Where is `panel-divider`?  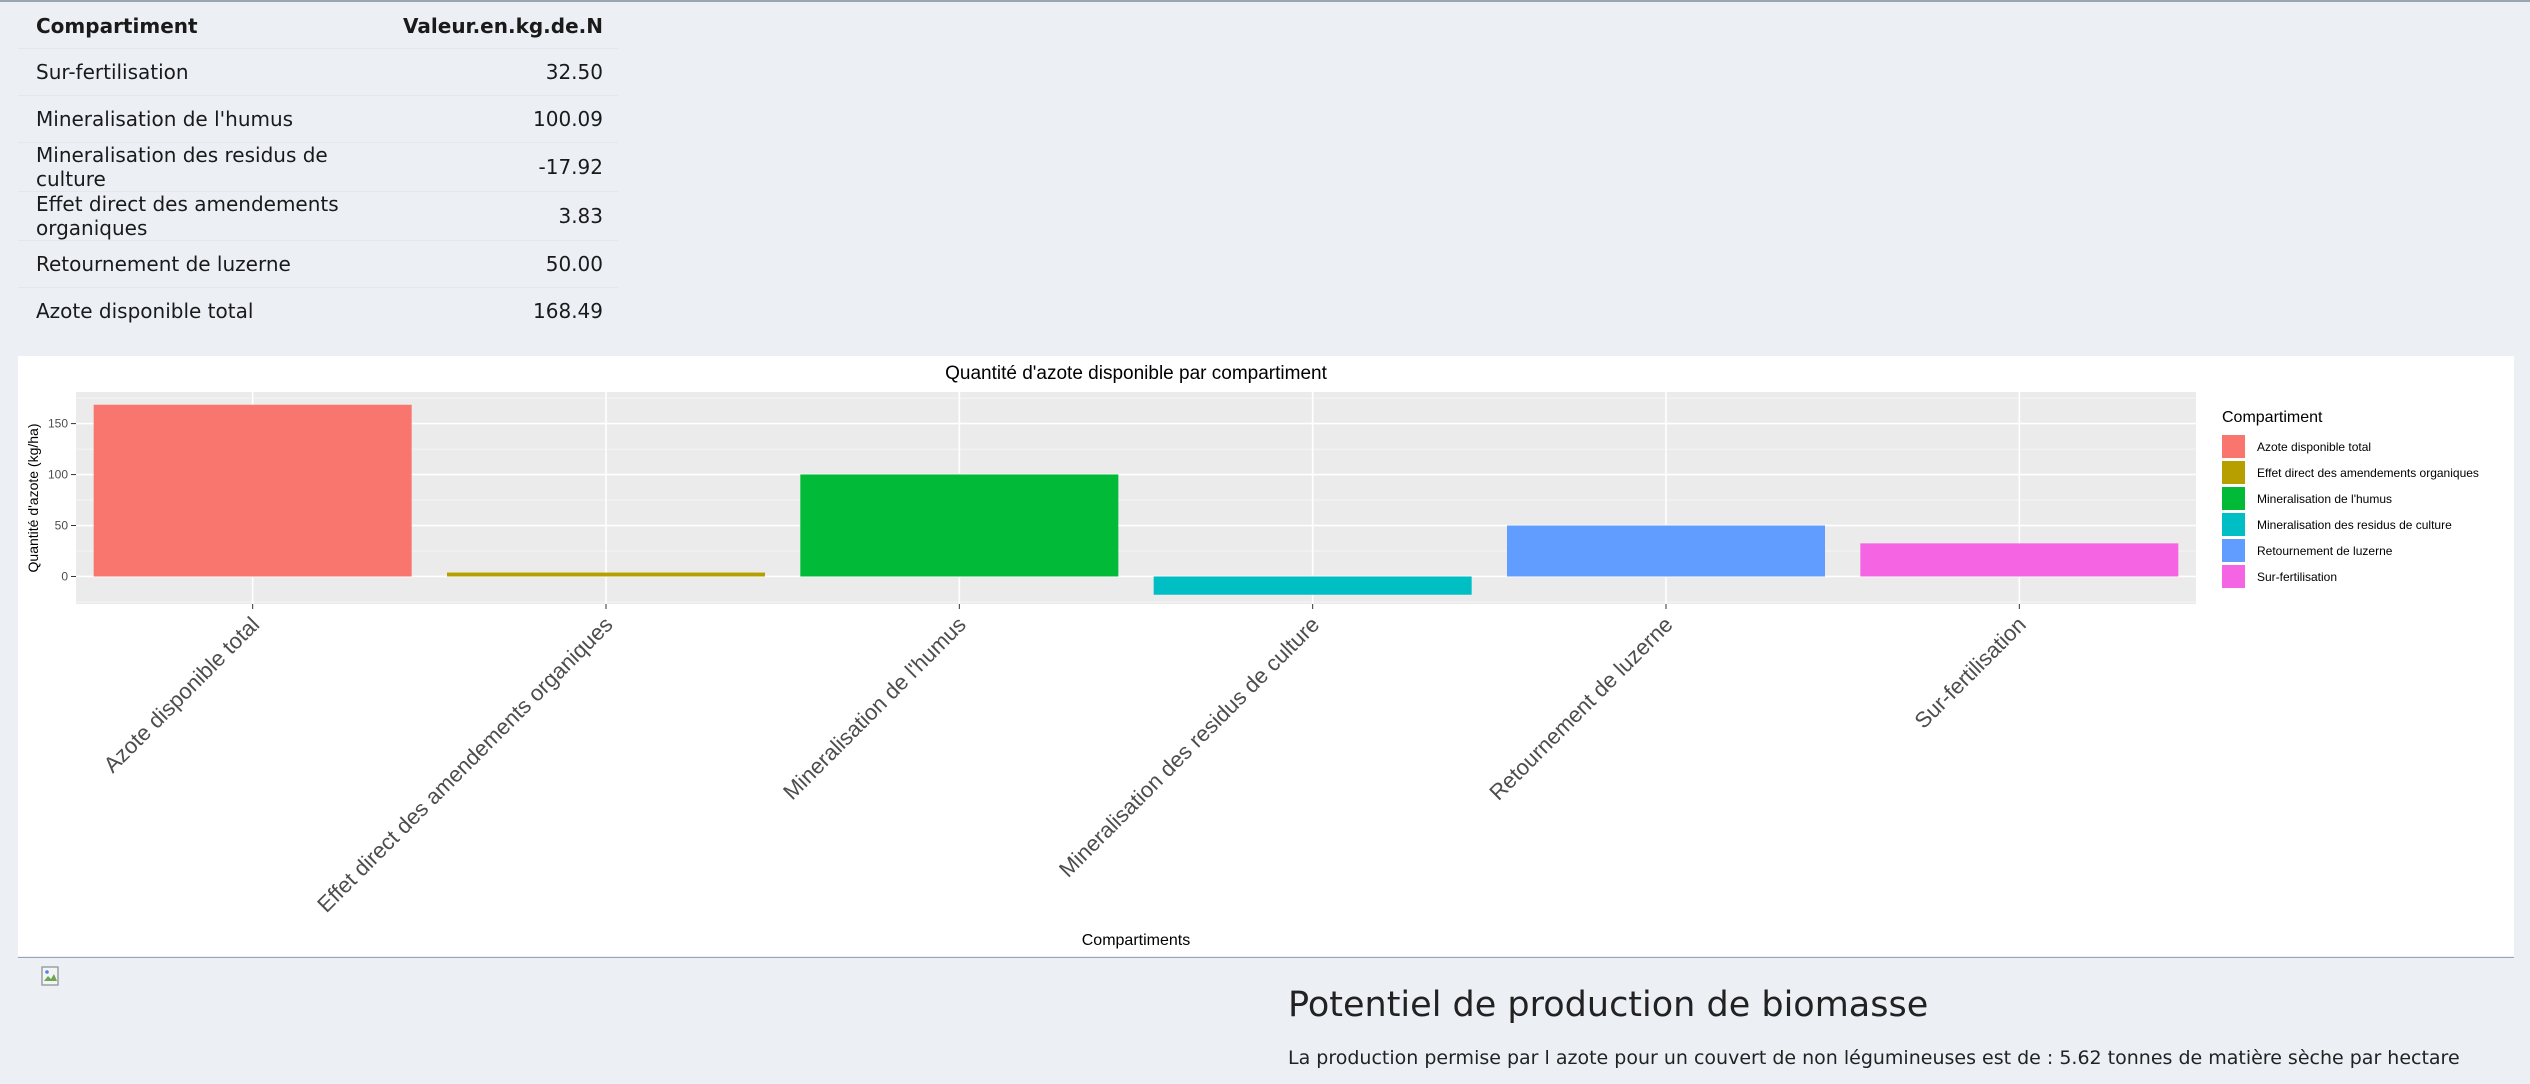 panel-divider is located at coordinates (1266, 957).